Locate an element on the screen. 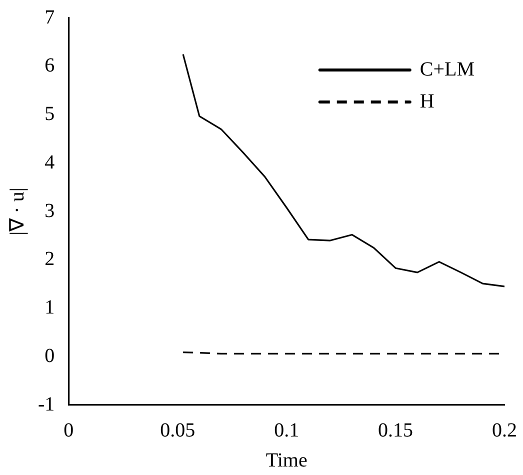 The height and width of the screenshot is (475, 523). y-tick-label: 0 is located at coordinates (49, 355).